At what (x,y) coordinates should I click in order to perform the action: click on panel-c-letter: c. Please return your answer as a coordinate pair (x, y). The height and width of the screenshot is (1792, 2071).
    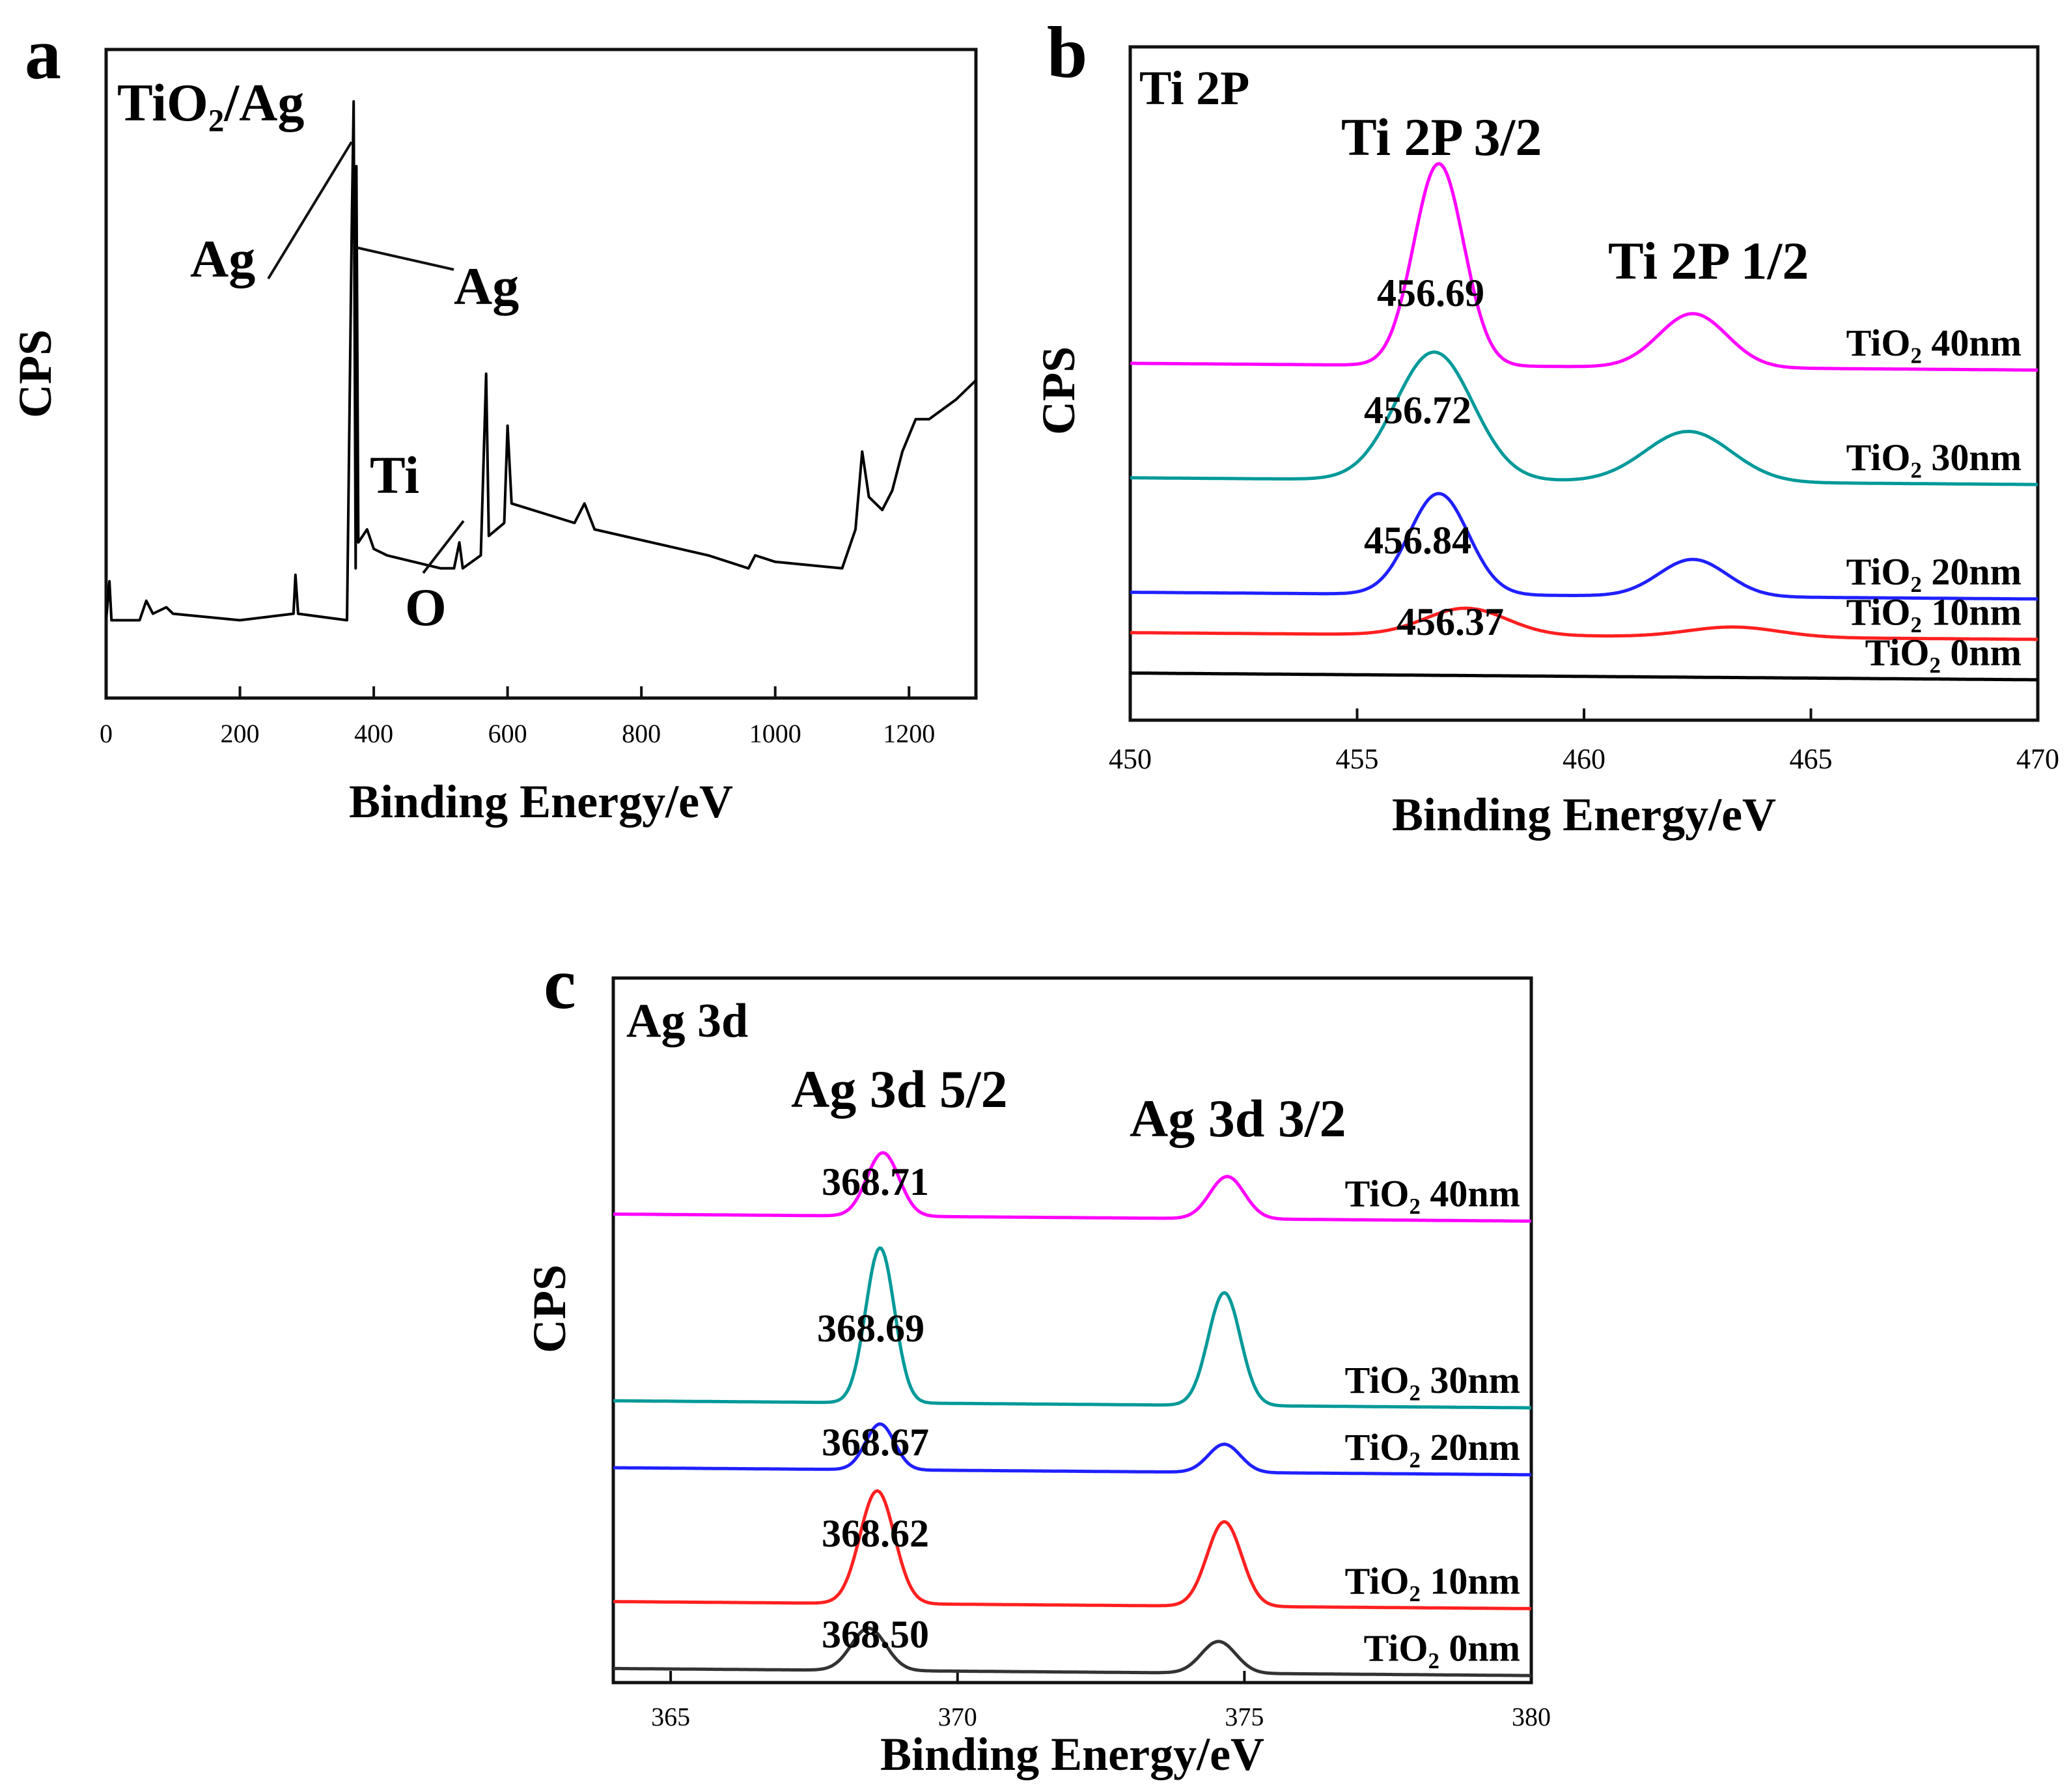
    Looking at the image, I should click on (560, 984).